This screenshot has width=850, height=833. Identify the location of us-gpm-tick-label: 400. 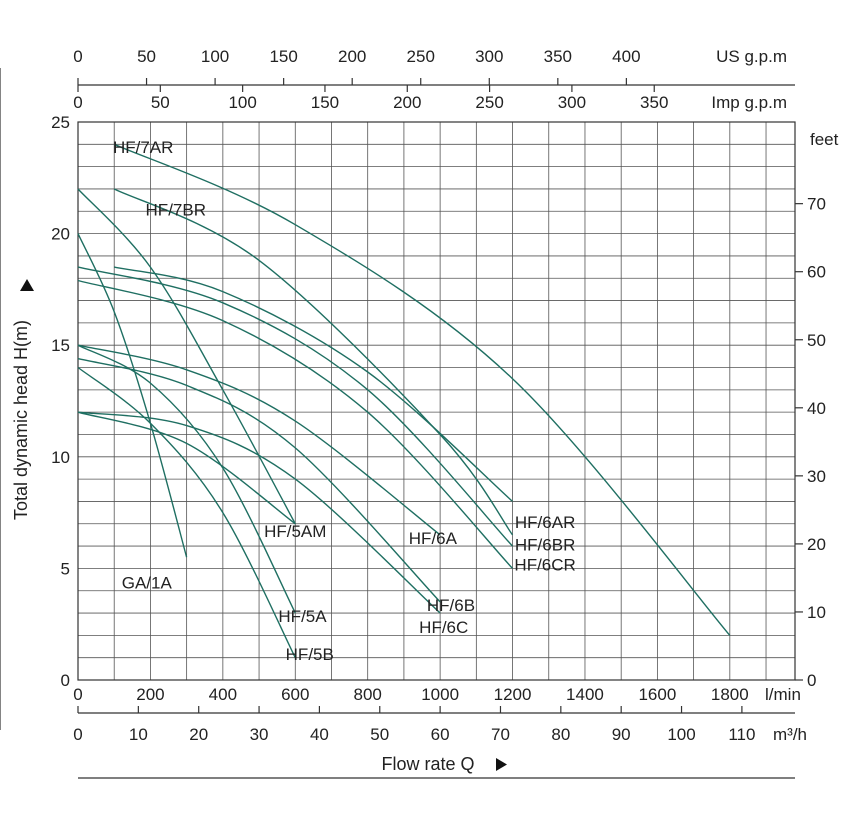
(626, 56).